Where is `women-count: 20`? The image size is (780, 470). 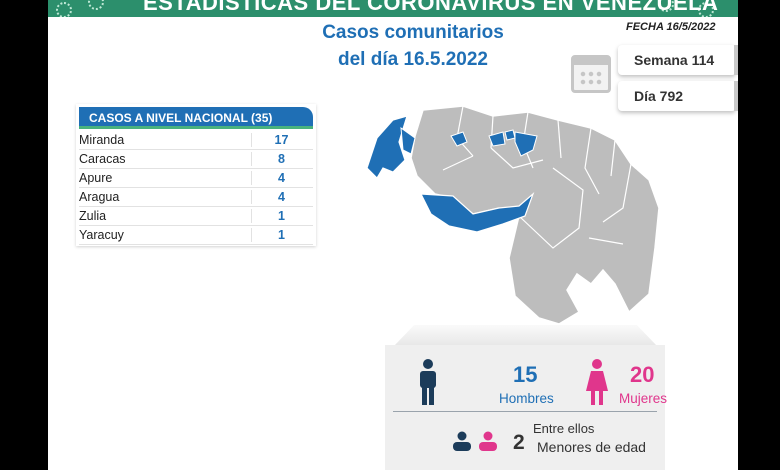 women-count: 20 is located at coordinates (642, 374).